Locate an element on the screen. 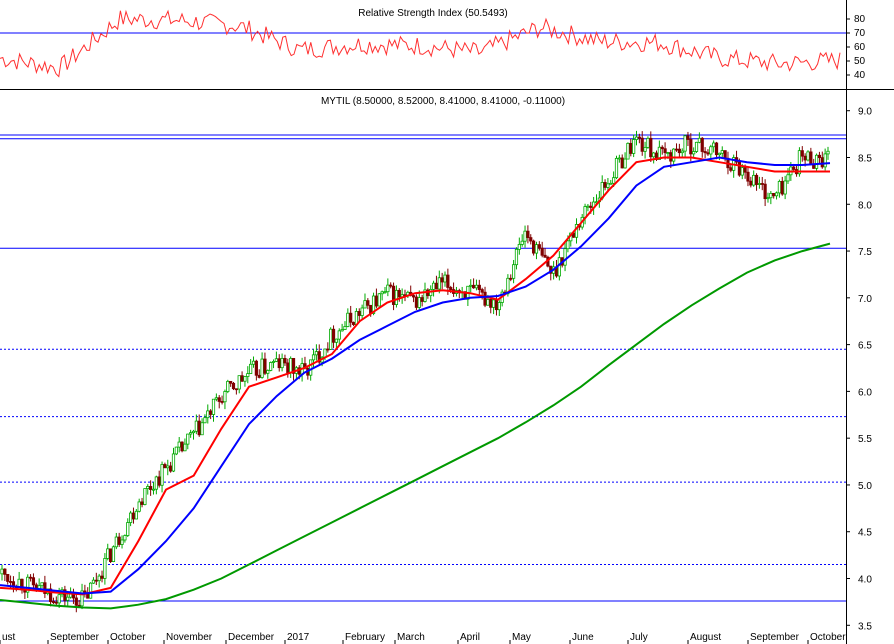  price-tick-label: 5.5 is located at coordinates (865, 439).